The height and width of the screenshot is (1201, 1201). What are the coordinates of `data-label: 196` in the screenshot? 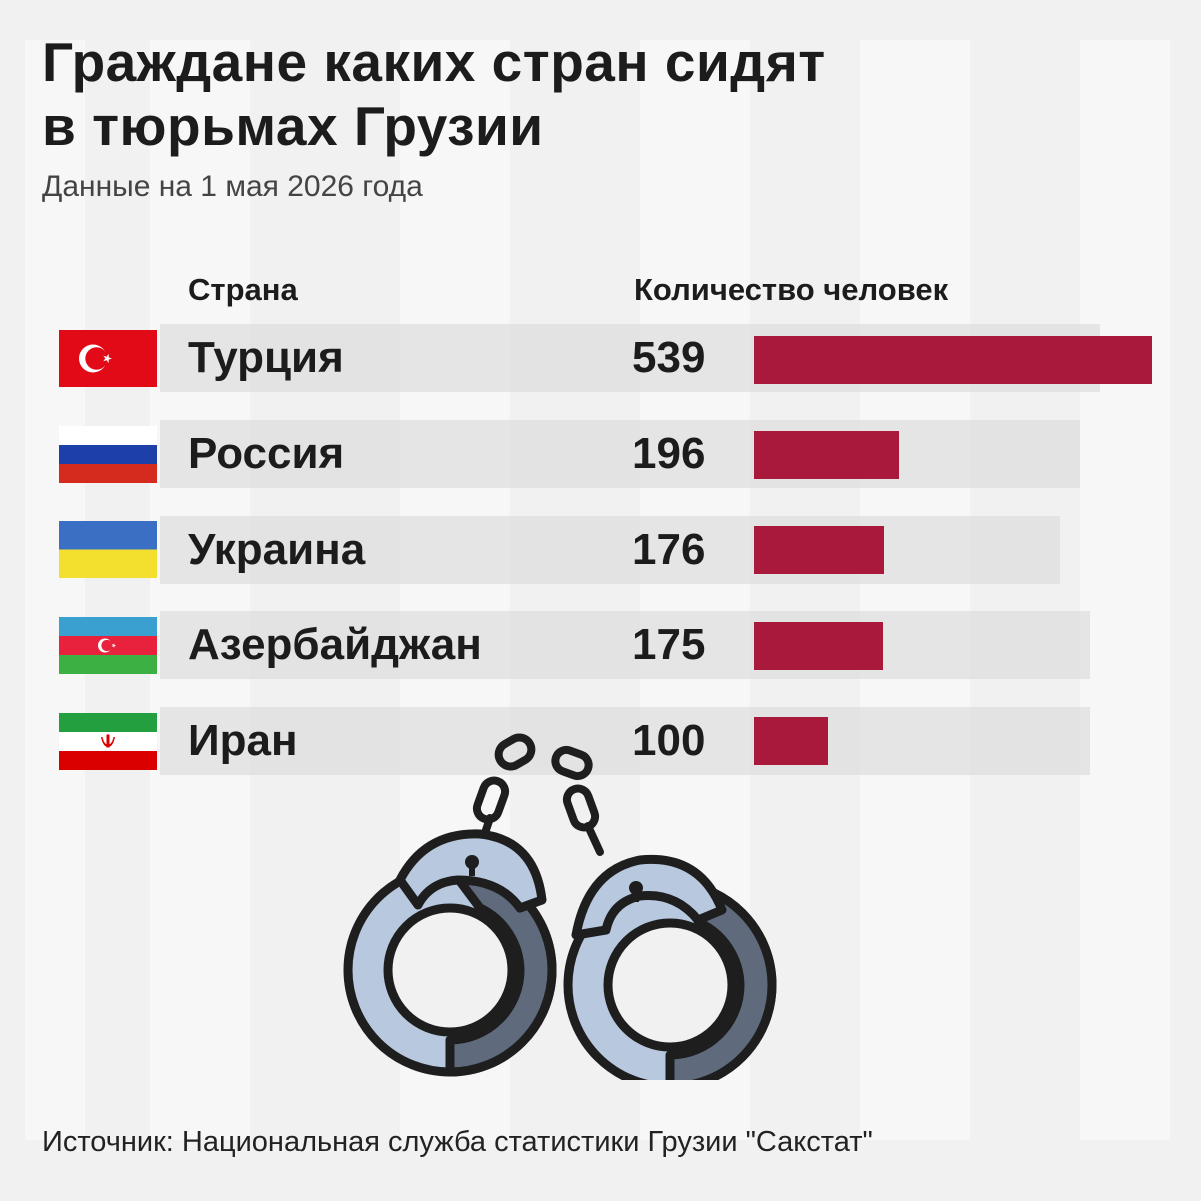 It's located at (669, 453).